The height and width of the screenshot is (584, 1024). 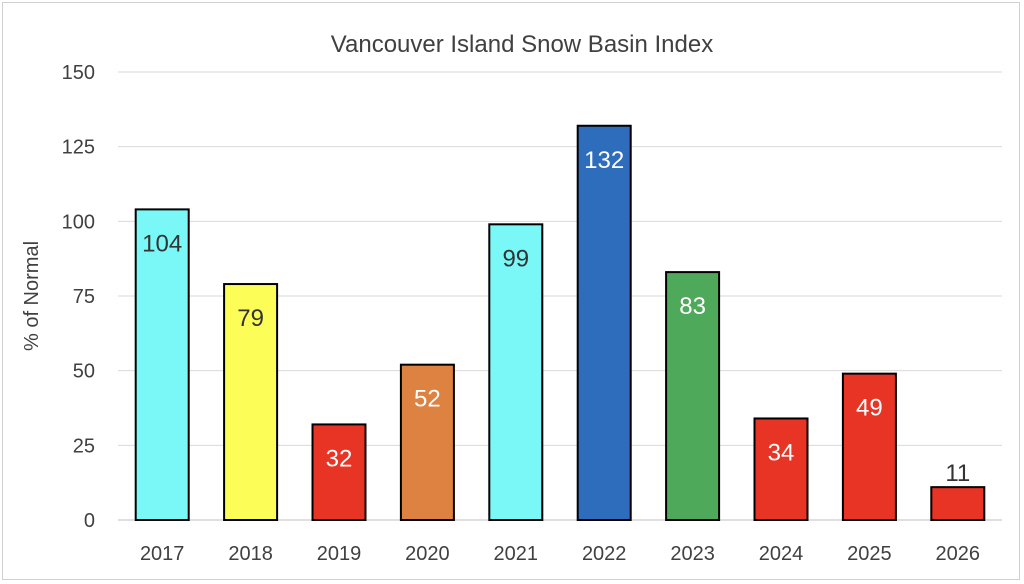 What do you see at coordinates (78, 222) in the screenshot?
I see `y-tick-label: 100` at bounding box center [78, 222].